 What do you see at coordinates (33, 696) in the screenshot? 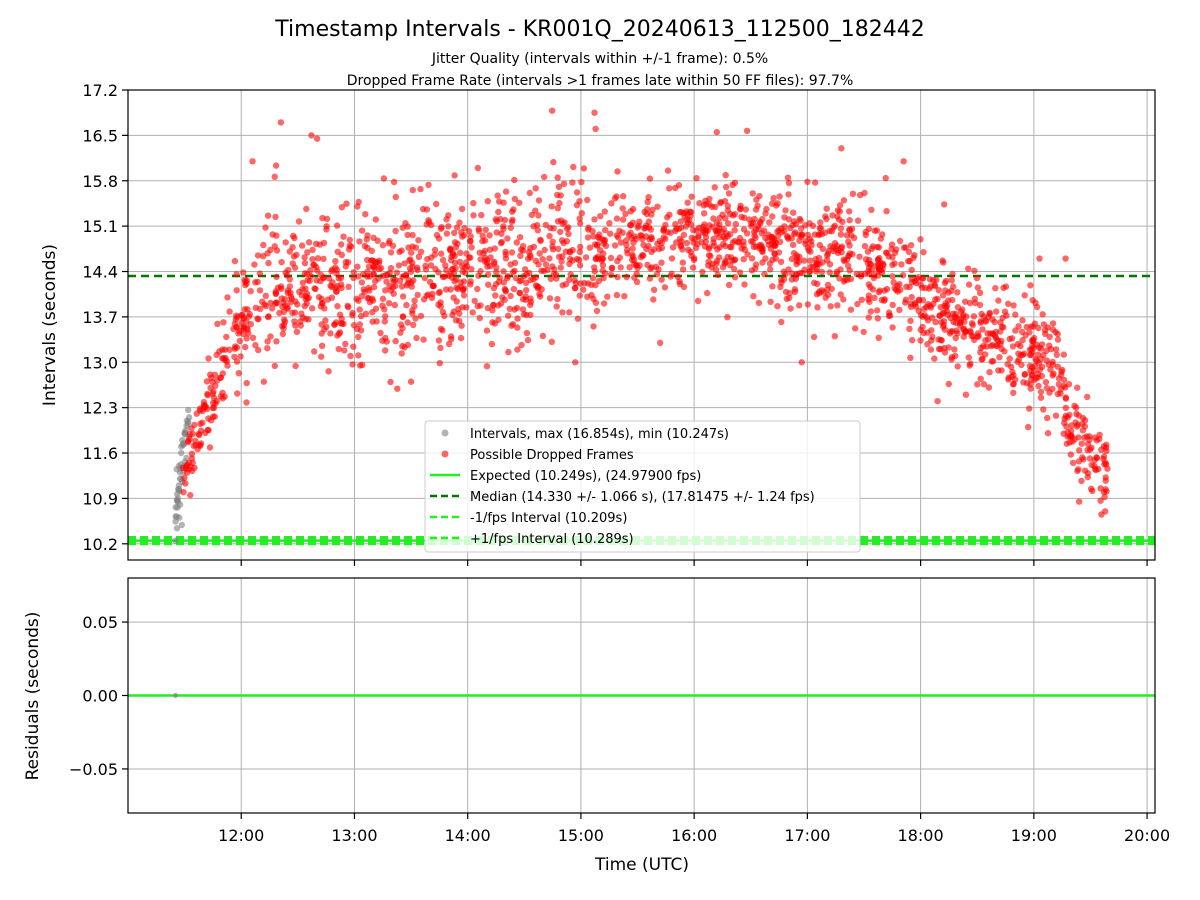
I see `residuals-y-axis-label: Residuals (seconds)` at bounding box center [33, 696].